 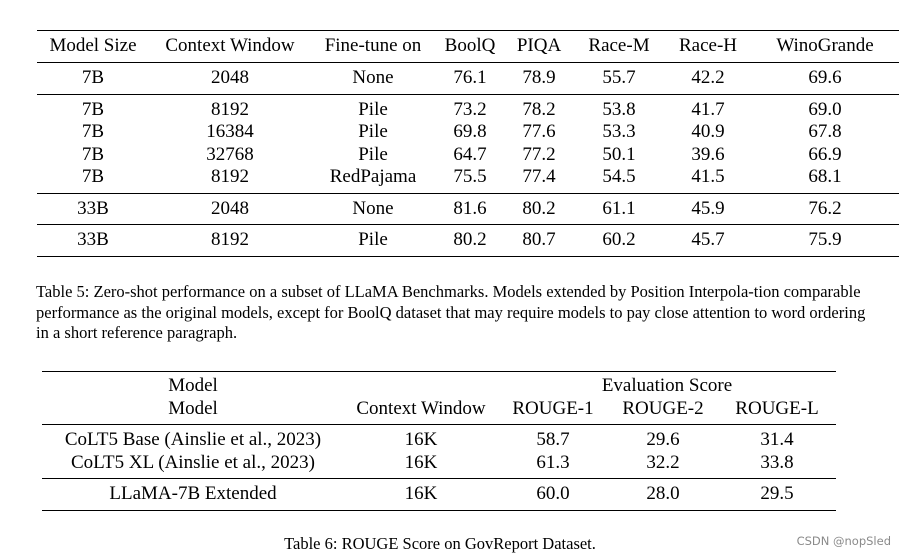 I want to click on table-cell: 45.7, so click(x=708, y=239).